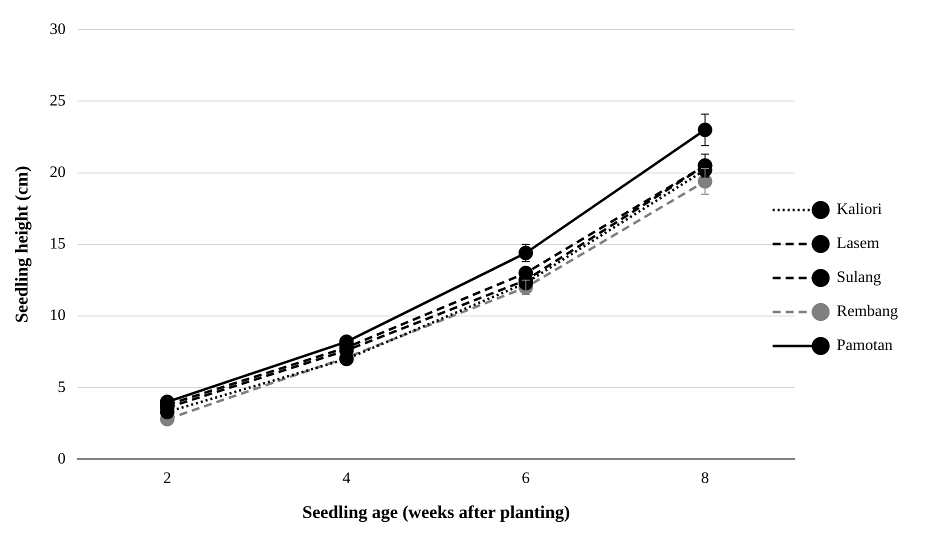 The height and width of the screenshot is (542, 941). Describe the element at coordinates (705, 479) in the screenshot. I see `x-tick-label: 8` at that location.